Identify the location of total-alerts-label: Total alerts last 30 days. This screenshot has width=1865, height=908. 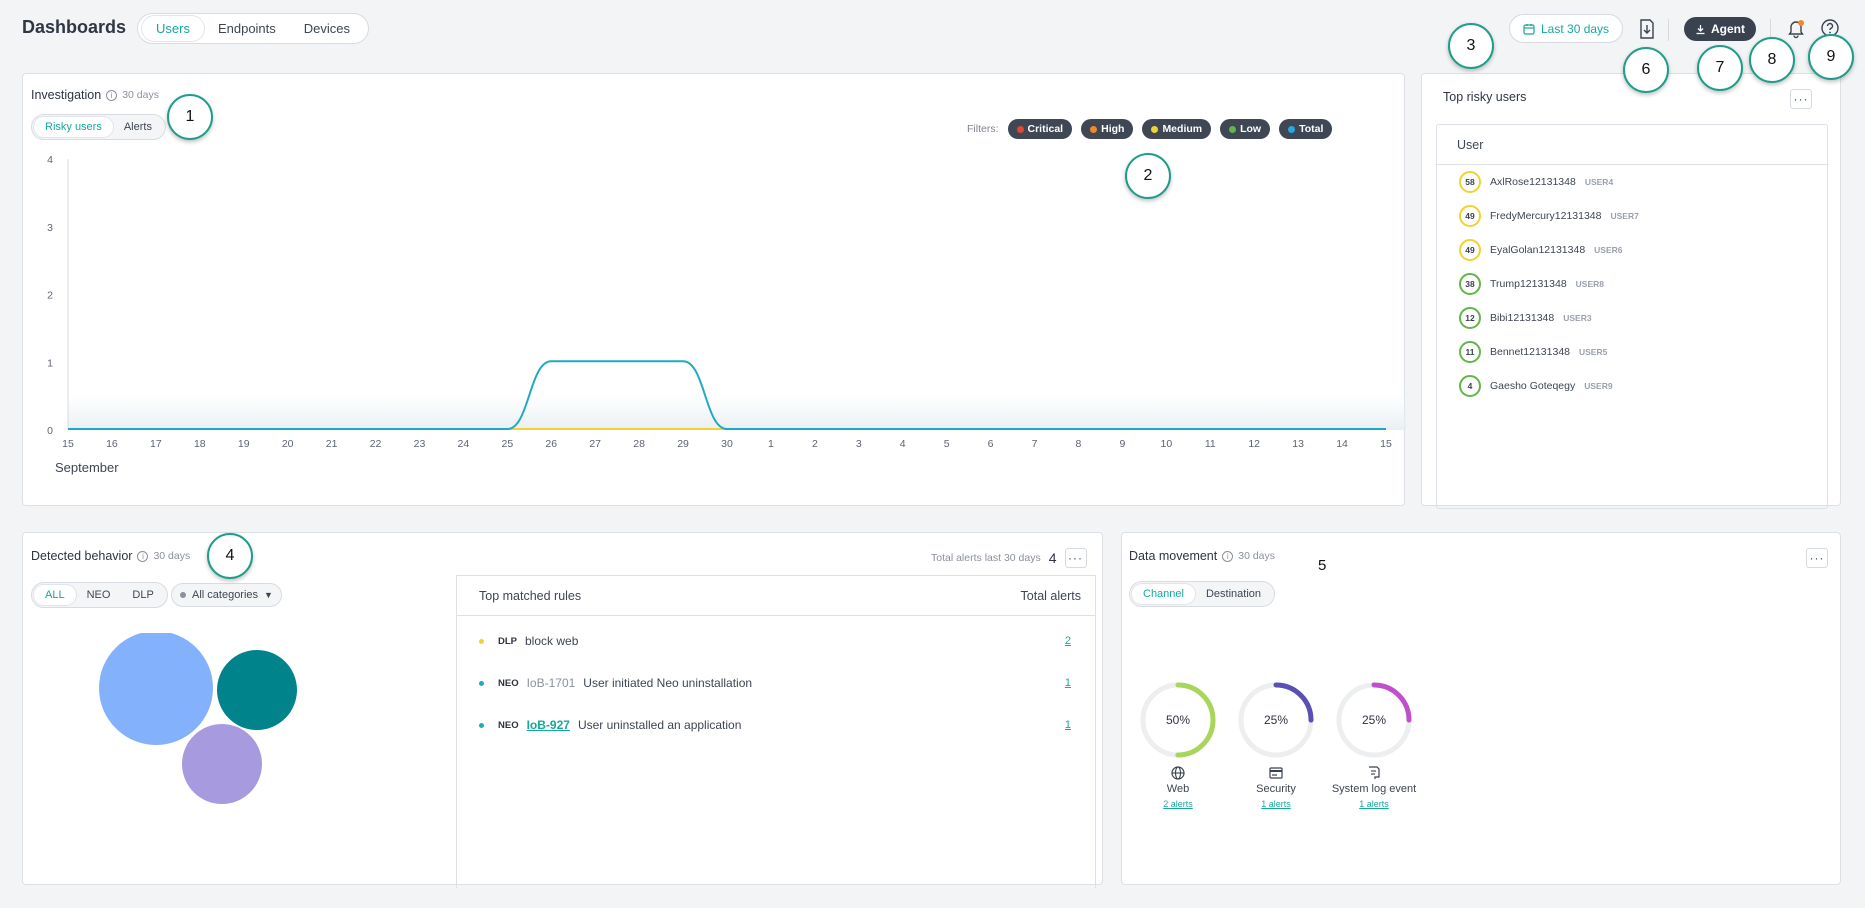
(986, 558).